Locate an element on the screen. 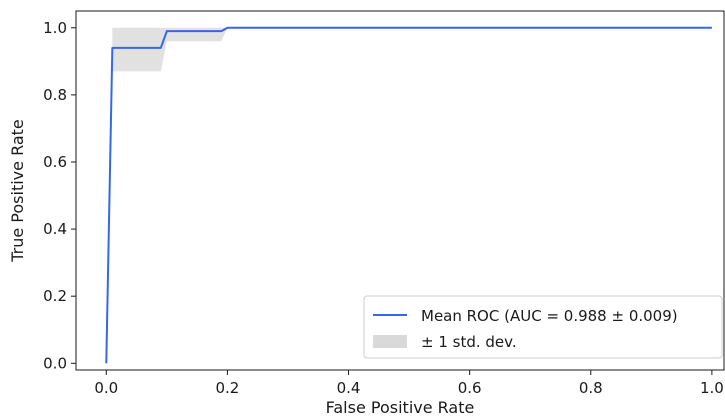 The height and width of the screenshot is (419, 725). std-band-layer is located at coordinates (412, 49).